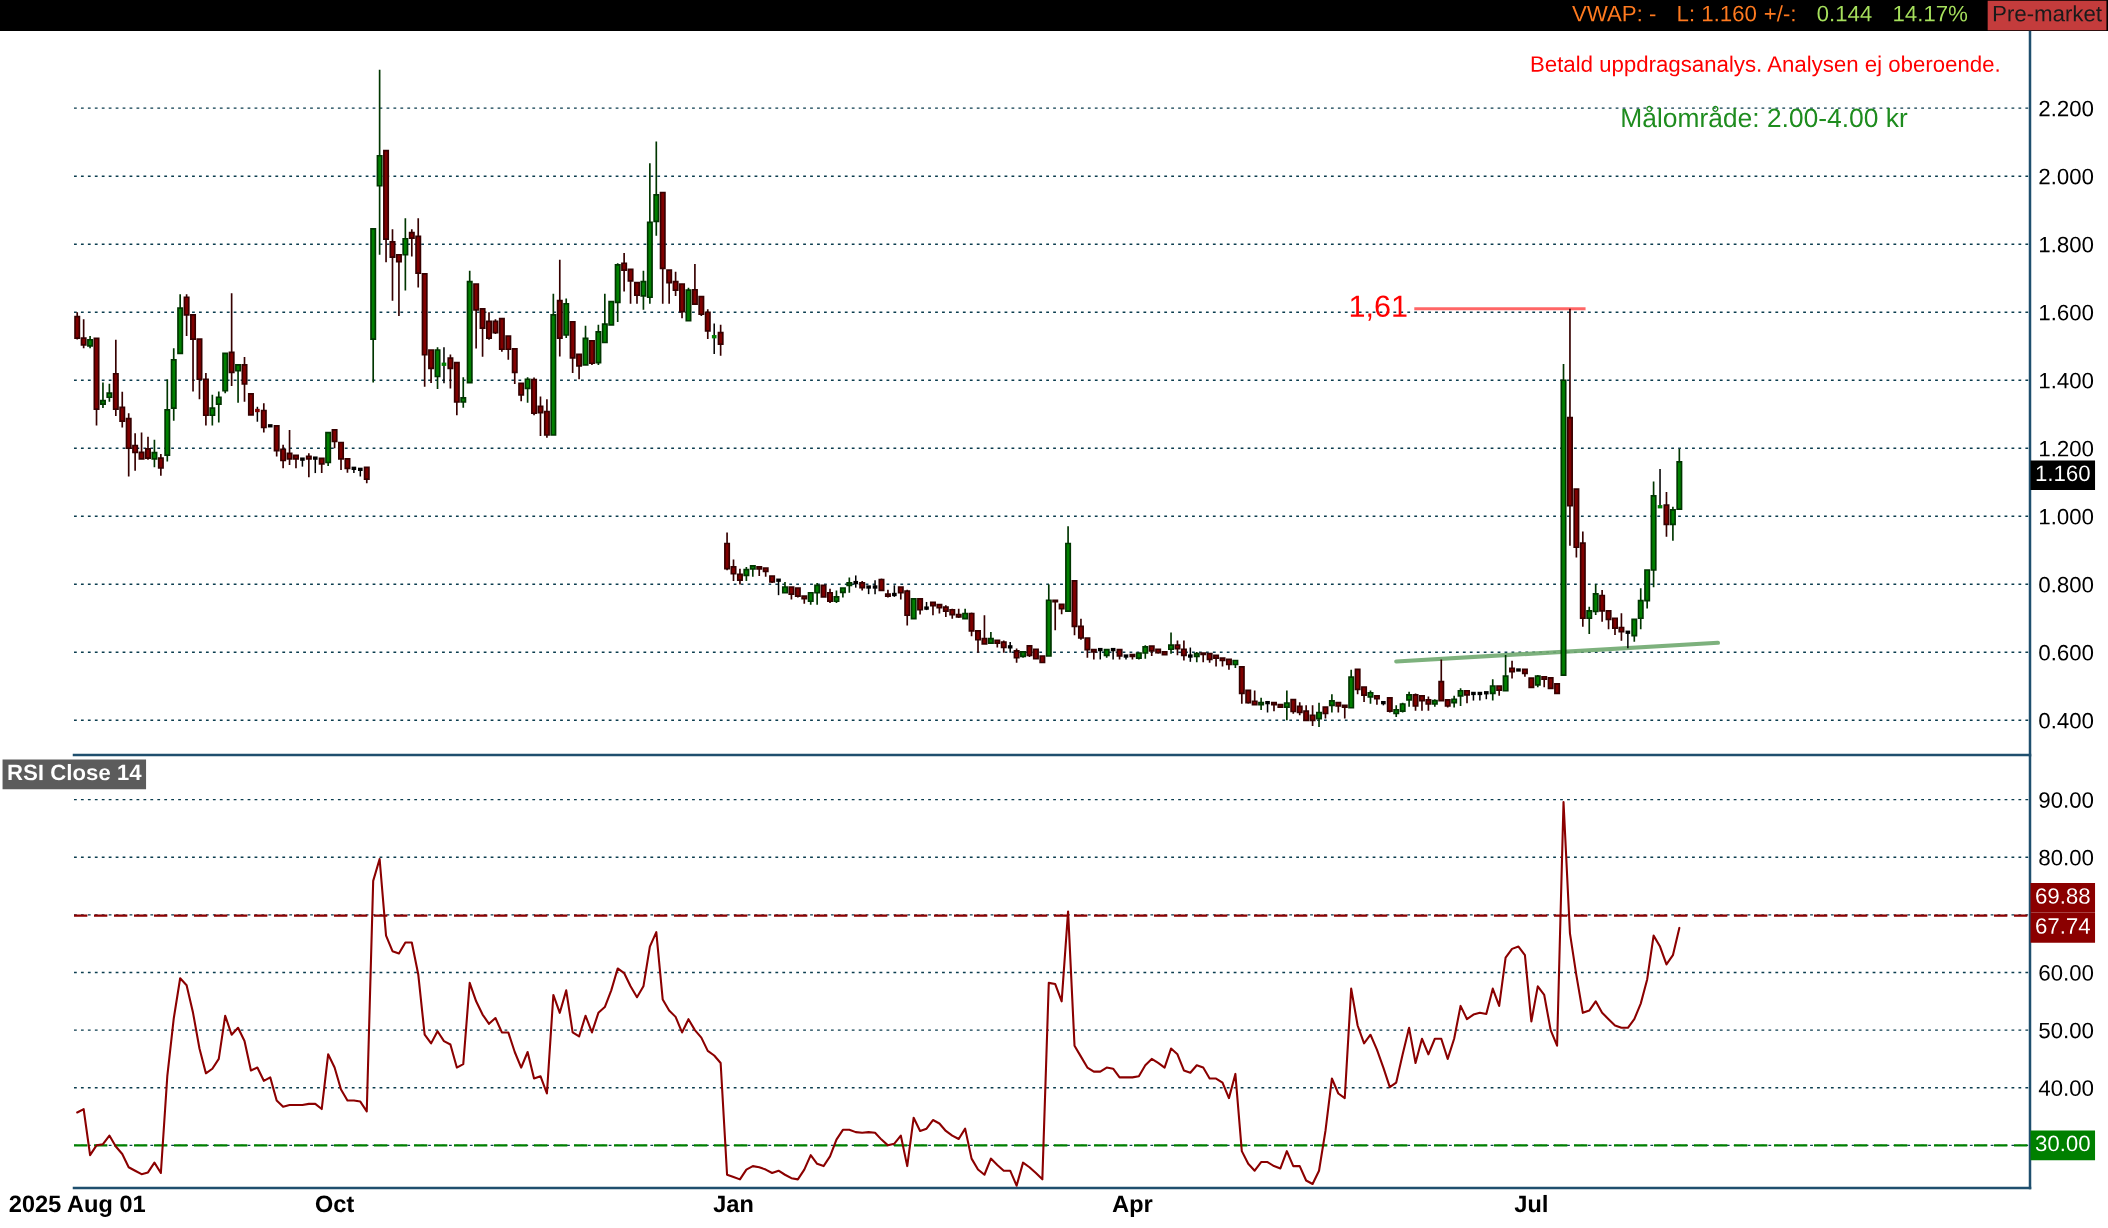 Image resolution: width=2108 pixels, height=1228 pixels. I want to click on text: VWAP: -, so click(1614, 13).